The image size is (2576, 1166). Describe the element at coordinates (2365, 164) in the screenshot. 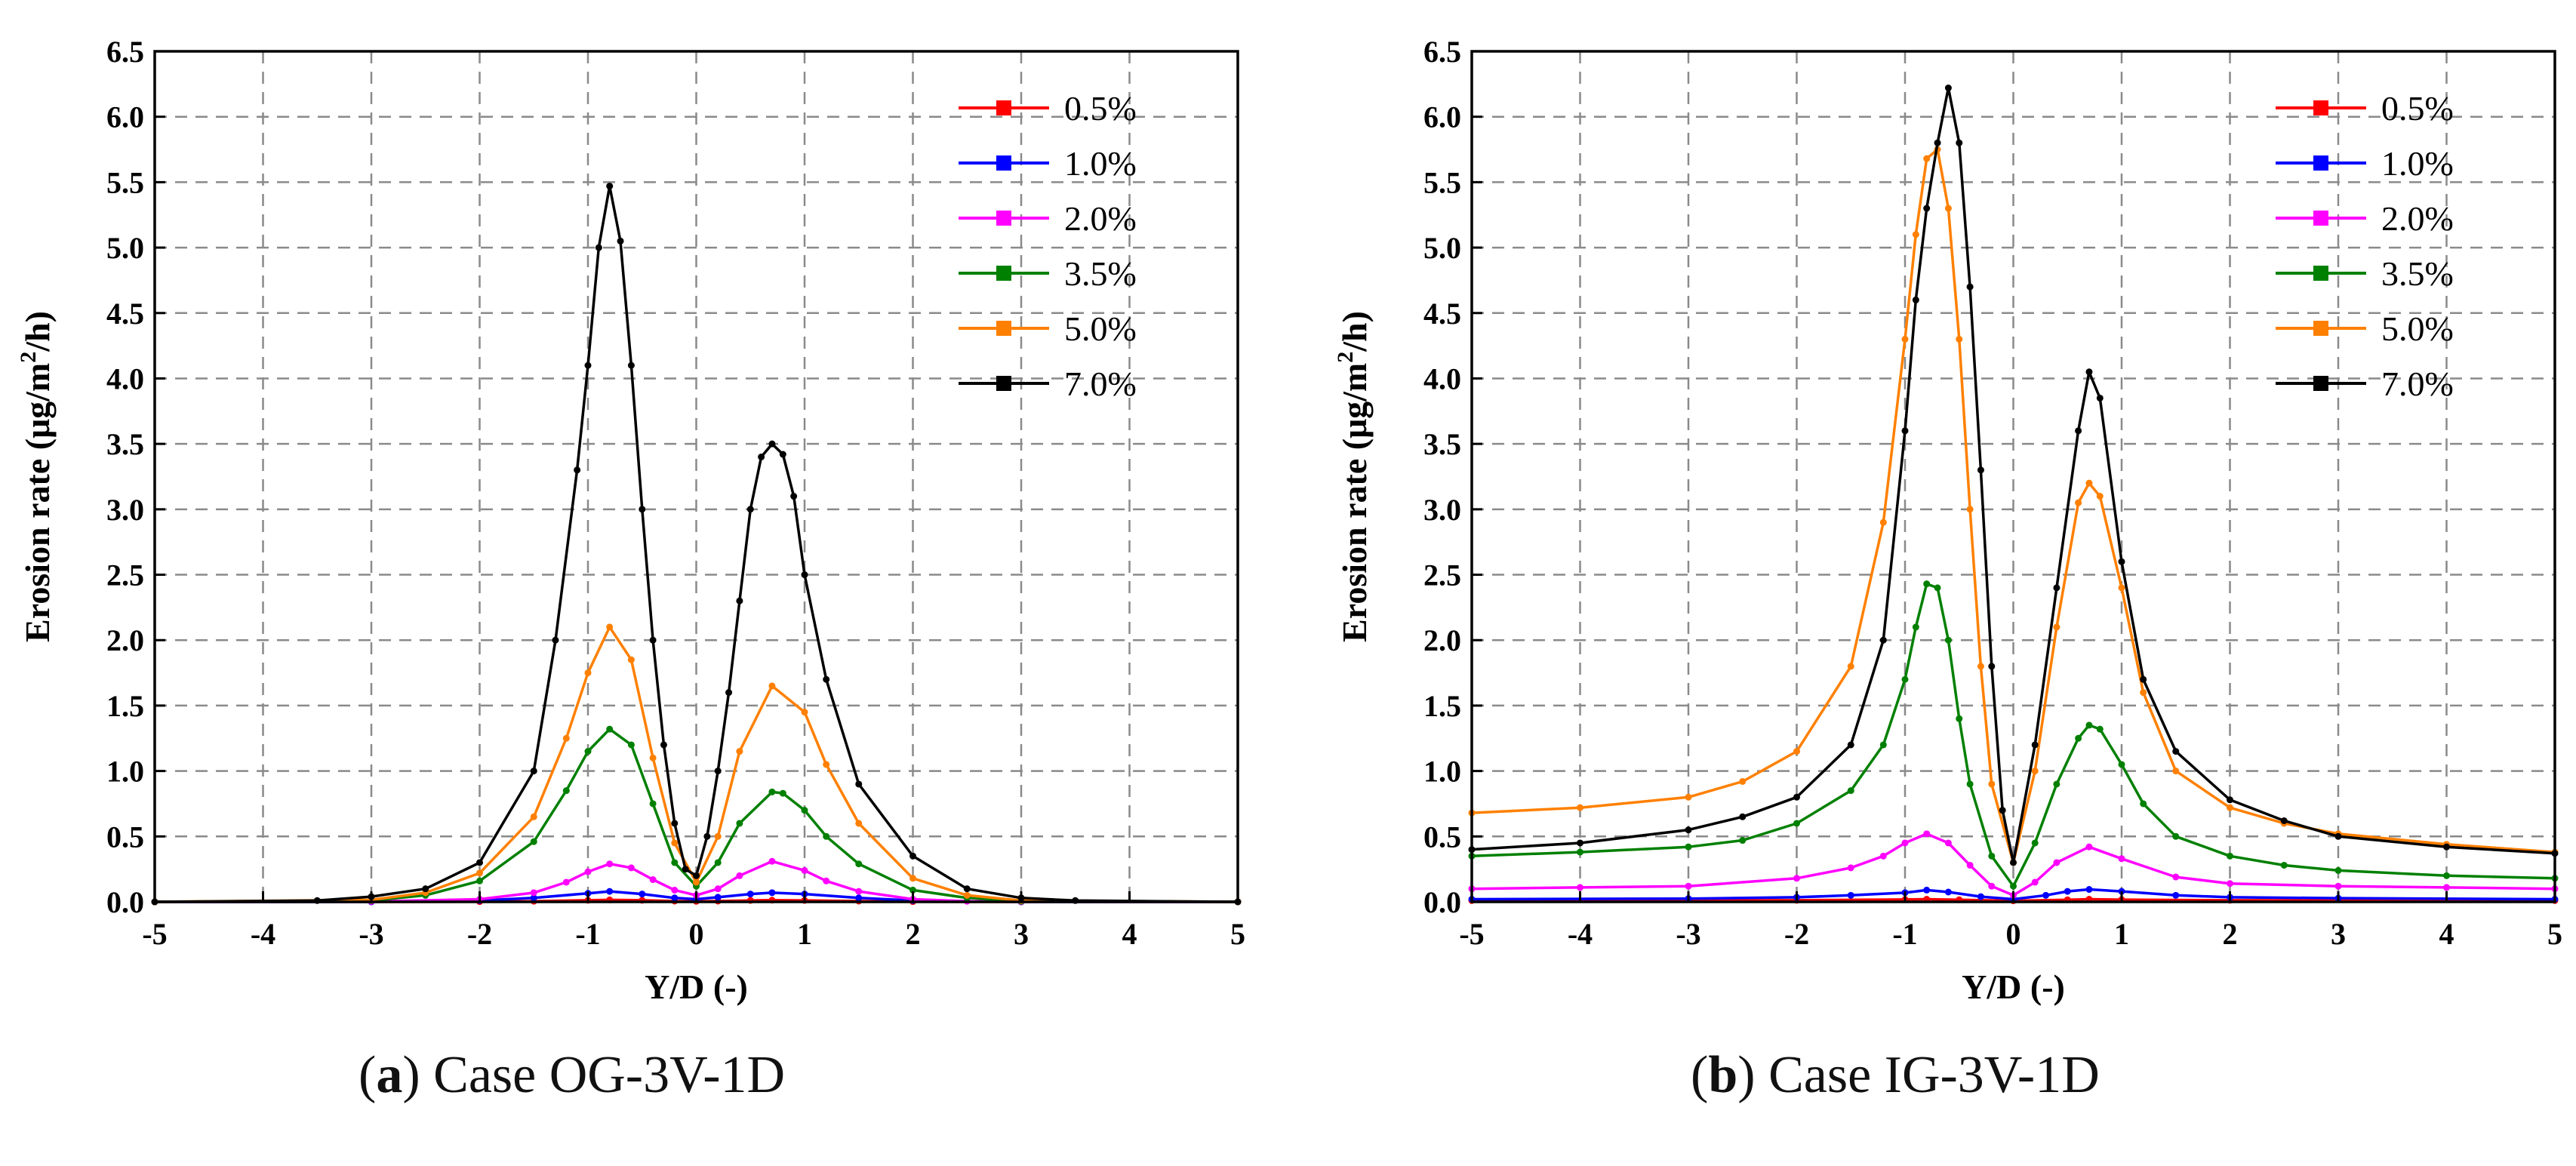

I see `legend-item: 1.0%` at that location.